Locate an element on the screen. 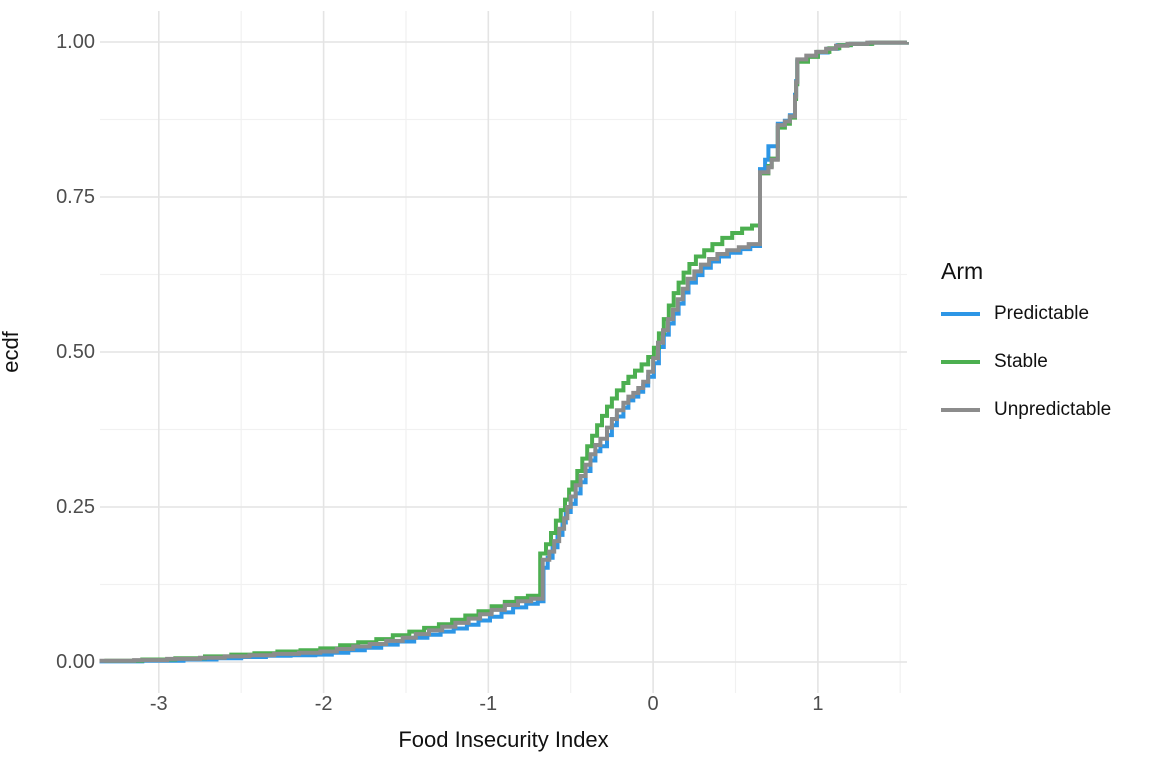  y-tick-label: 0.25 is located at coordinates (75, 507).